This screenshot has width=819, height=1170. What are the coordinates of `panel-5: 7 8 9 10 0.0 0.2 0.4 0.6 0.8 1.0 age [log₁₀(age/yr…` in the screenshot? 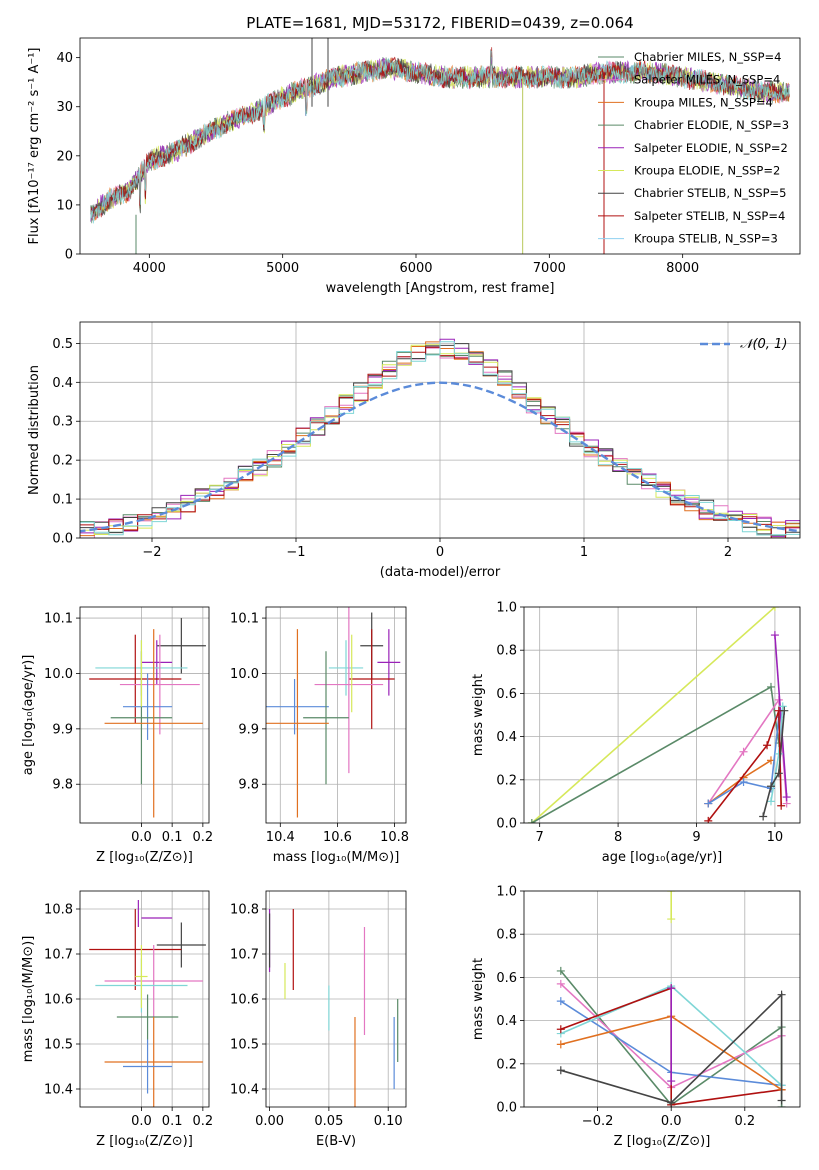 It's located at (636, 733).